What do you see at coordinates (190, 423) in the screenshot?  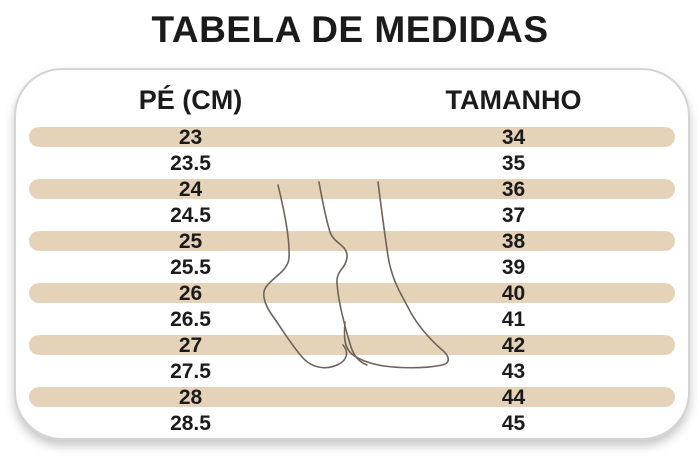 I see `foot-cm-value: 28.5` at bounding box center [190, 423].